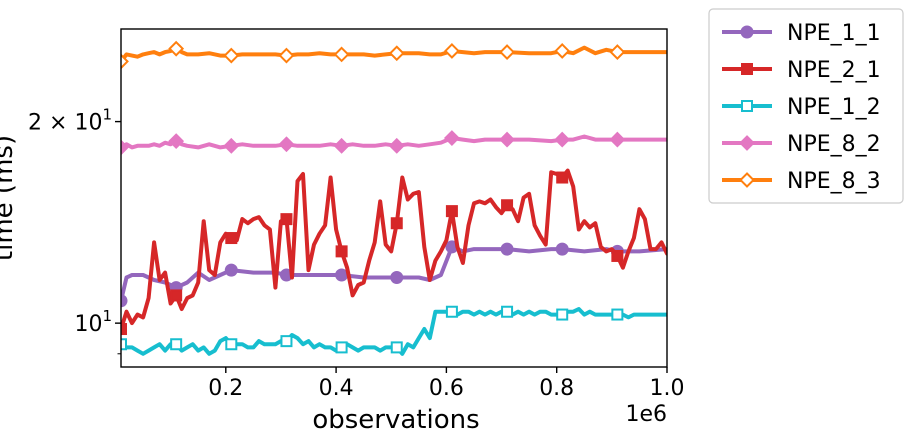 The width and height of the screenshot is (913, 439). I want to click on x-axis-label: observations, so click(395, 420).